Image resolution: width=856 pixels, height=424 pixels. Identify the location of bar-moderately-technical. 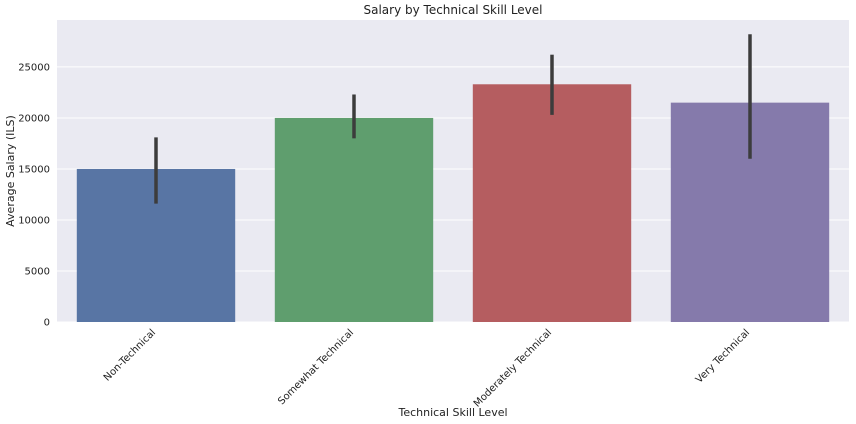
(552, 203).